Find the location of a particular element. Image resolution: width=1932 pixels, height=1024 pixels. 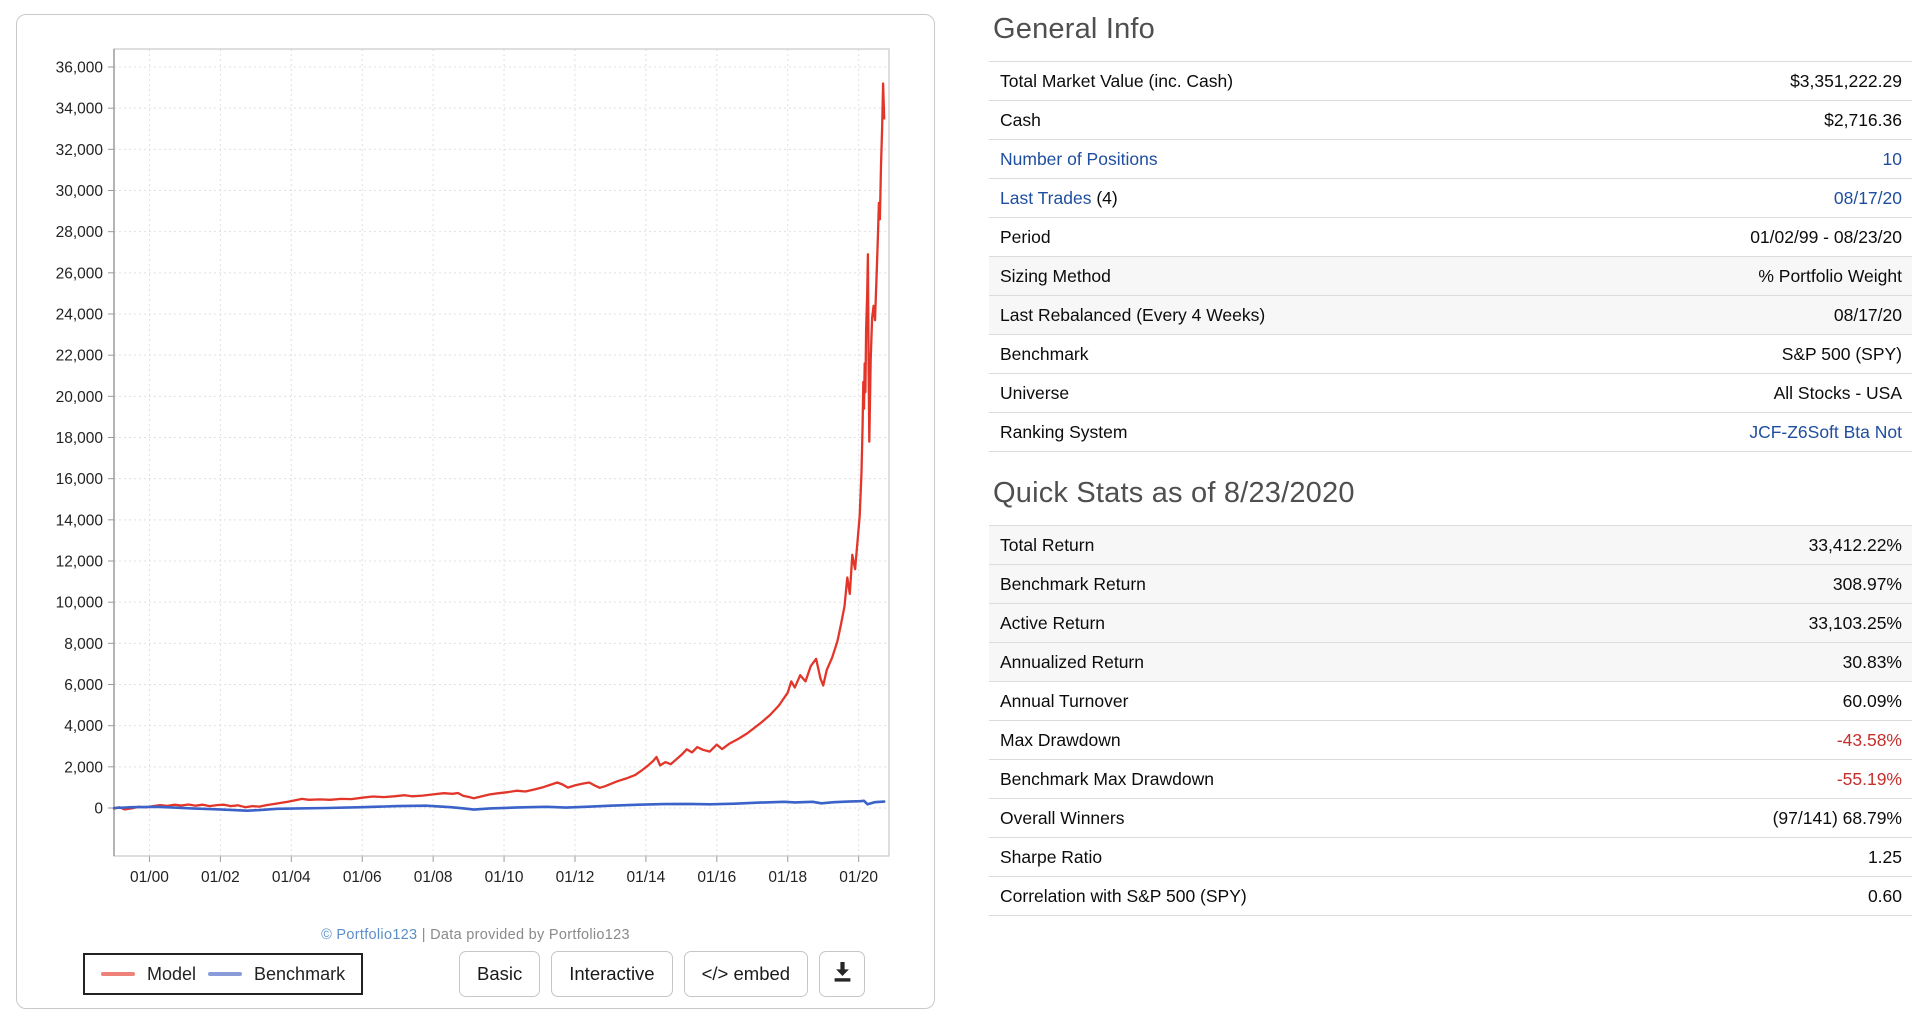

row-label: Sharpe Ratio is located at coordinates (1051, 856).